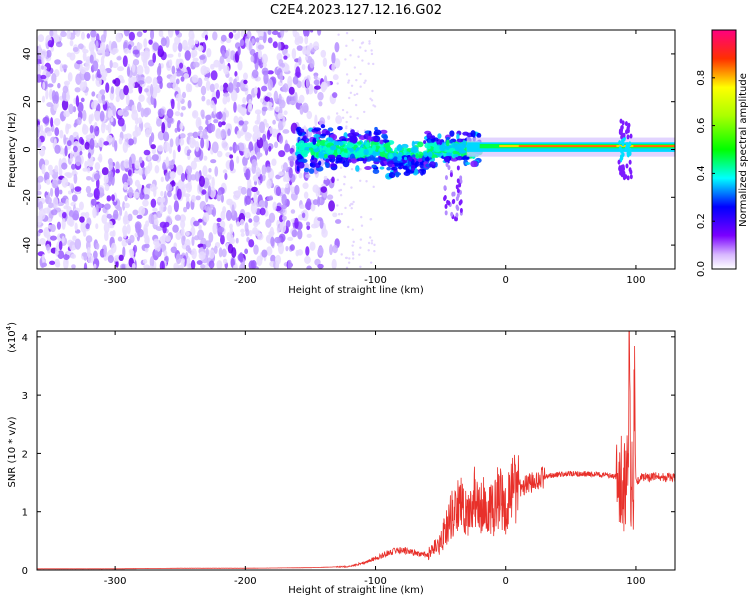  I want to click on line-ylabel: SNR (10 * v/v), so click(12, 451).